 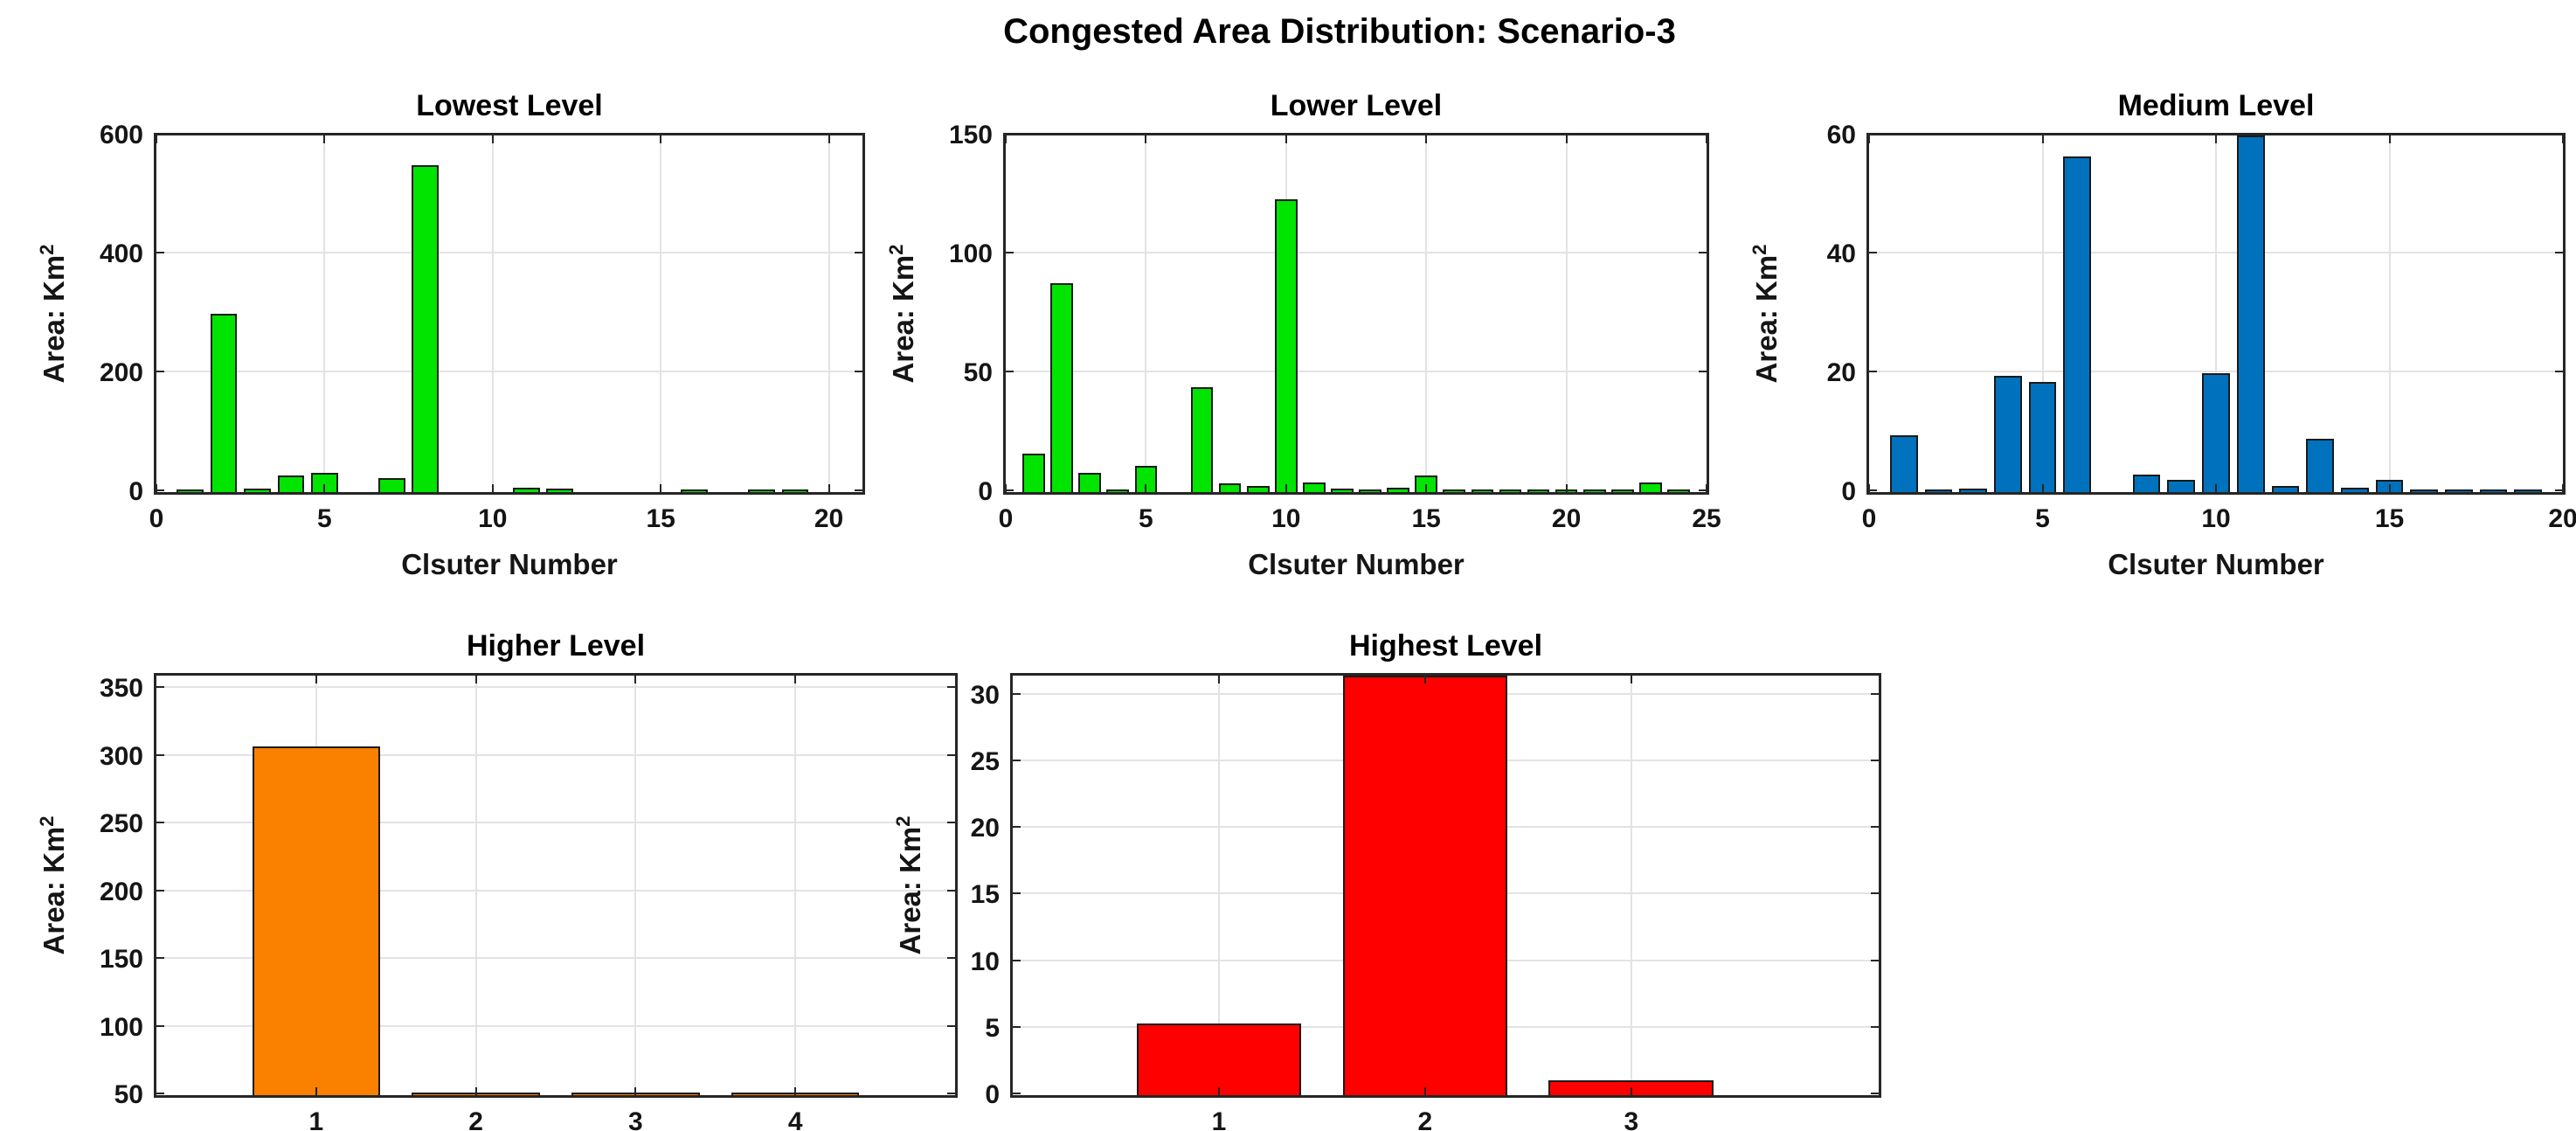 What do you see at coordinates (992, 1028) in the screenshot?
I see `y-tick-label: 5` at bounding box center [992, 1028].